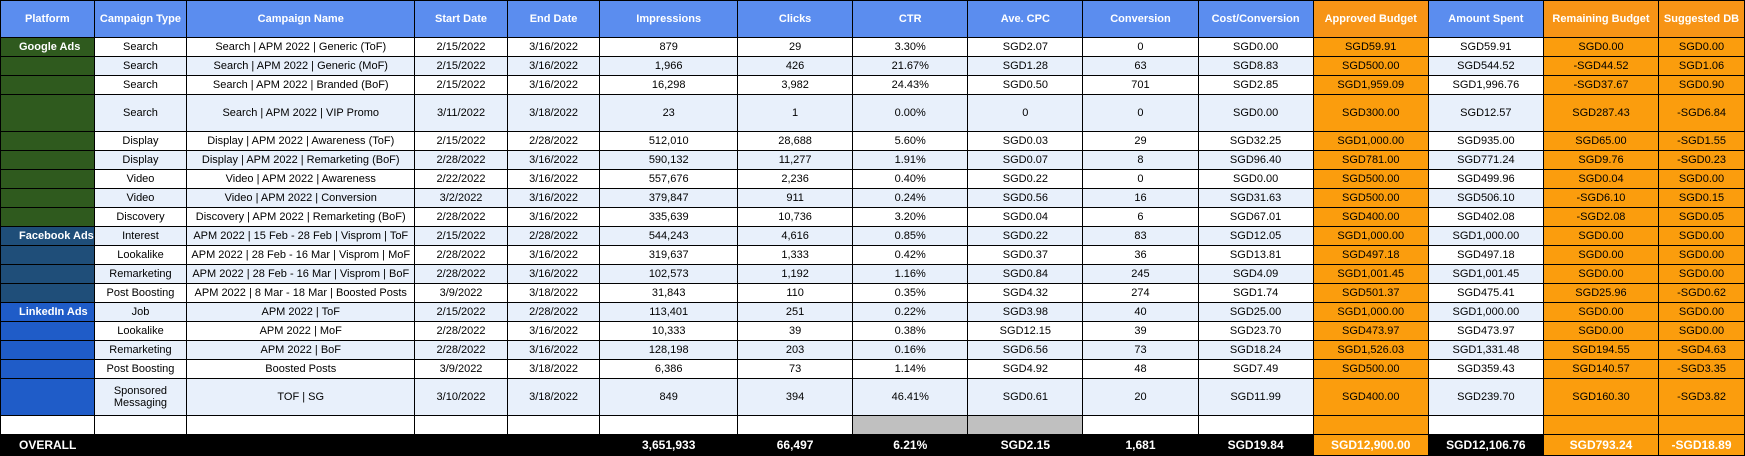 This screenshot has height=456, width=1745. Describe the element at coordinates (669, 160) in the screenshot. I see `cell-impressions: 590,132` at that location.